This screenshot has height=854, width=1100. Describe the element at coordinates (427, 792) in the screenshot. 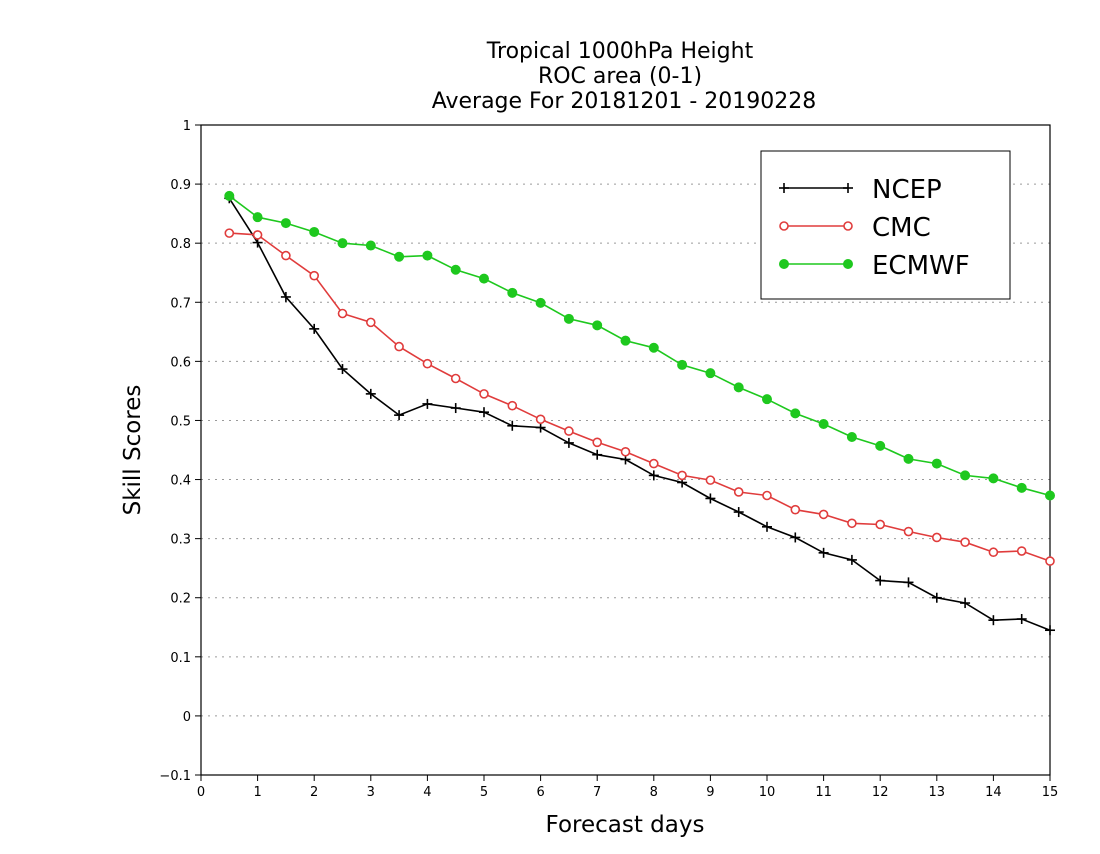

I see `x-tick-label: 4` at that location.